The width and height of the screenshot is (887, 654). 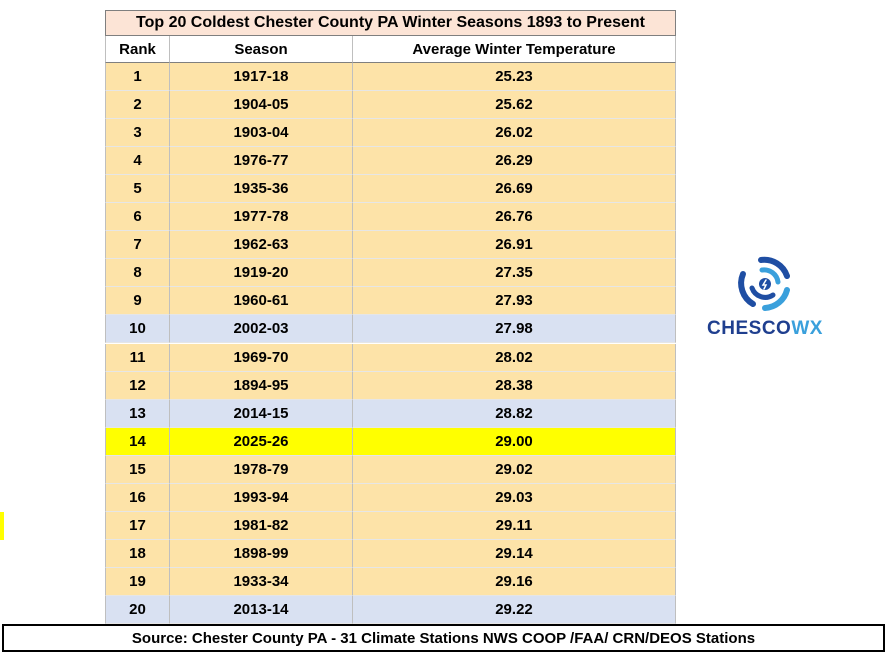 I want to click on table-cell: 1981-82, so click(x=261, y=525).